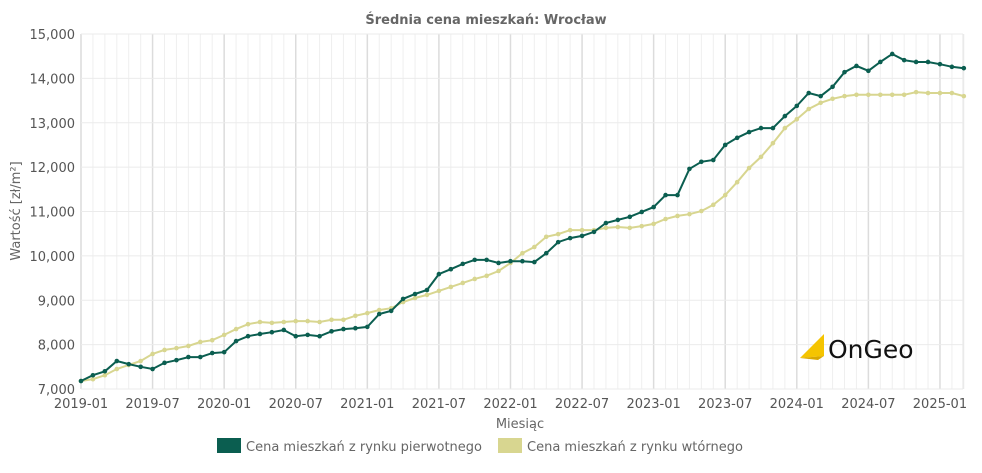 This screenshot has height=473, width=982. Describe the element at coordinates (582, 404) in the screenshot. I see `x-tick-label: 2022-07` at that location.